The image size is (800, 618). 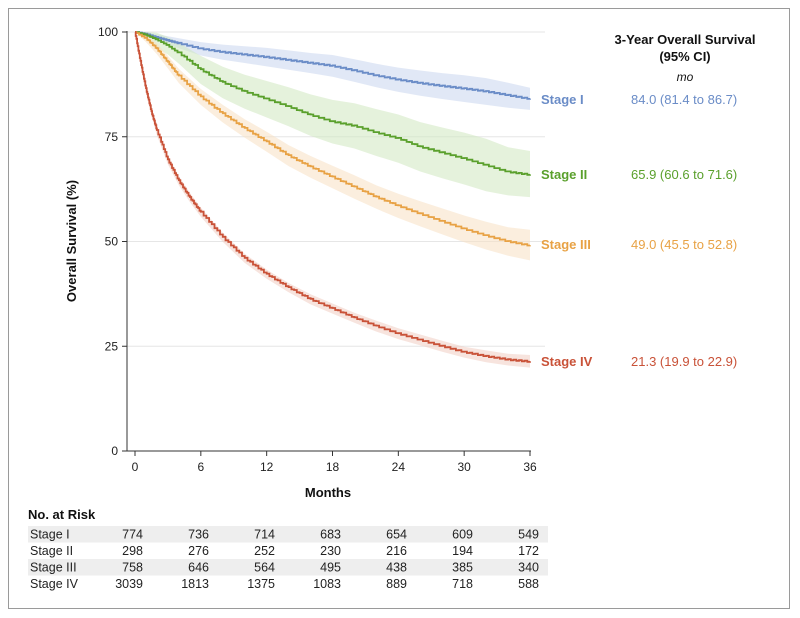 What do you see at coordinates (114, 451) in the screenshot?
I see `y-tick-label-0: 0` at bounding box center [114, 451].